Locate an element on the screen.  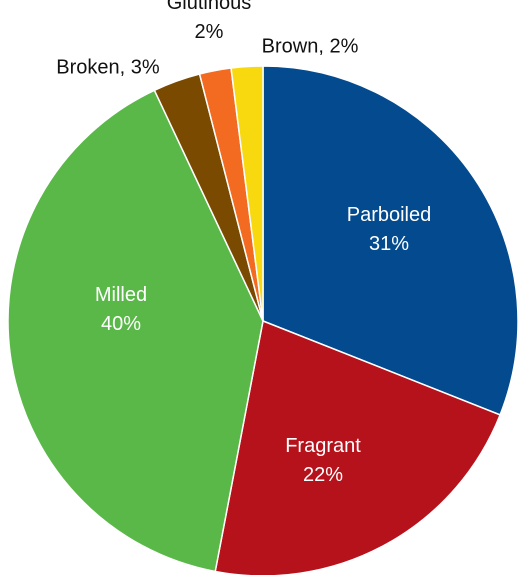
slice-label: Fragrant is located at coordinates (323, 446).